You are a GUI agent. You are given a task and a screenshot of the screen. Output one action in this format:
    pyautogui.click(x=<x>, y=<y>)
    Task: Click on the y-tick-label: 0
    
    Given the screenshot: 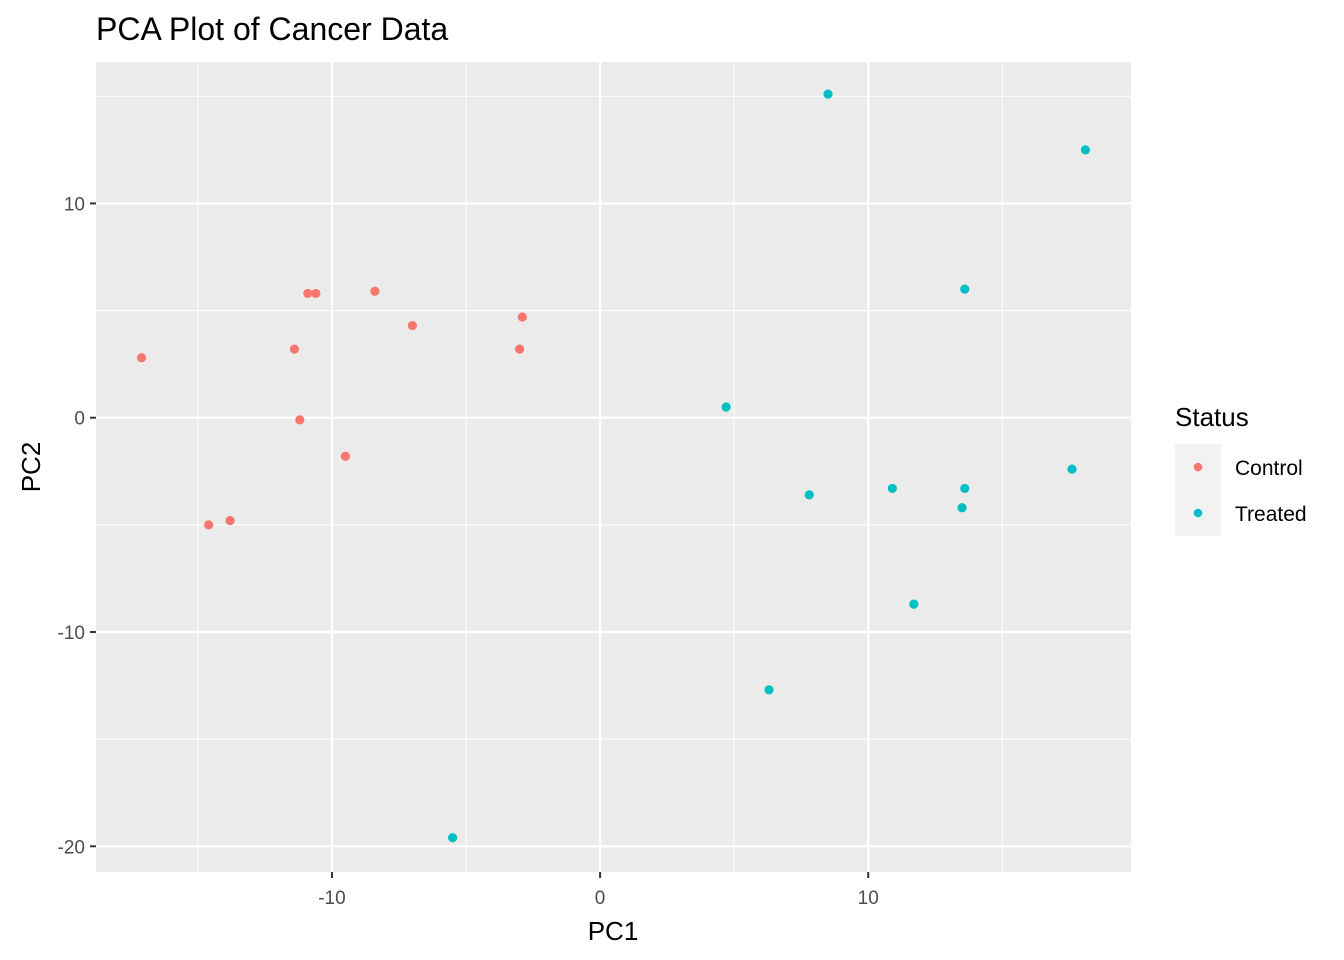 What is the action you would take?
    pyautogui.click(x=79, y=419)
    